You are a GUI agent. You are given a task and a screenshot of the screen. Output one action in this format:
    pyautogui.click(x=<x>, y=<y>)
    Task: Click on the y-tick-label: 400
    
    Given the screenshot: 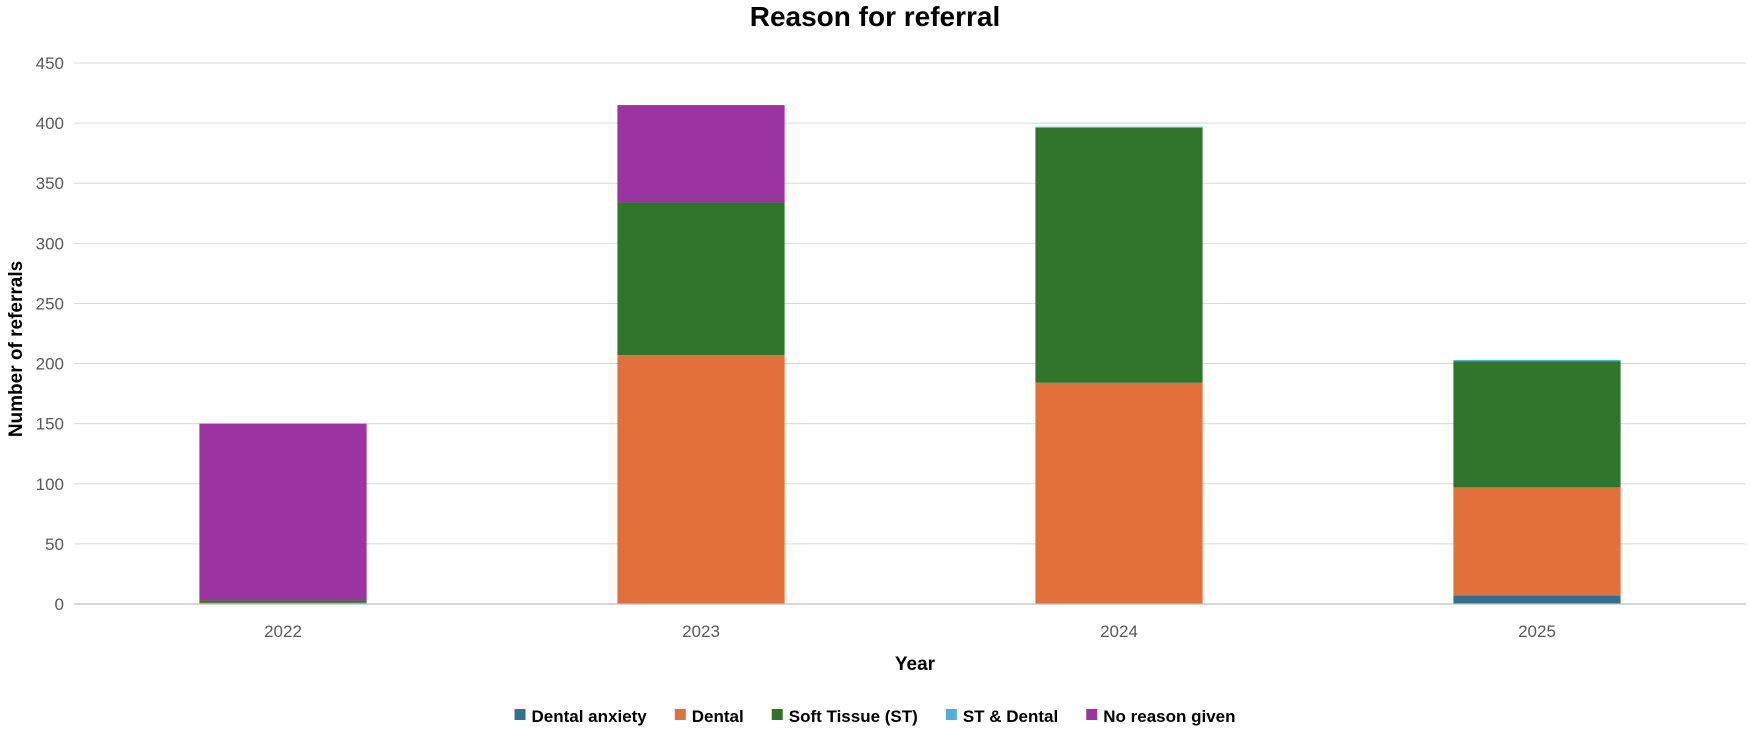 What is the action you would take?
    pyautogui.click(x=50, y=123)
    